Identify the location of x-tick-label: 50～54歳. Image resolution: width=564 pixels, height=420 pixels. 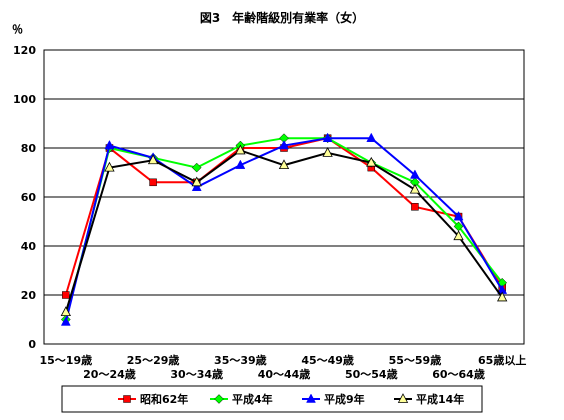
(371, 374).